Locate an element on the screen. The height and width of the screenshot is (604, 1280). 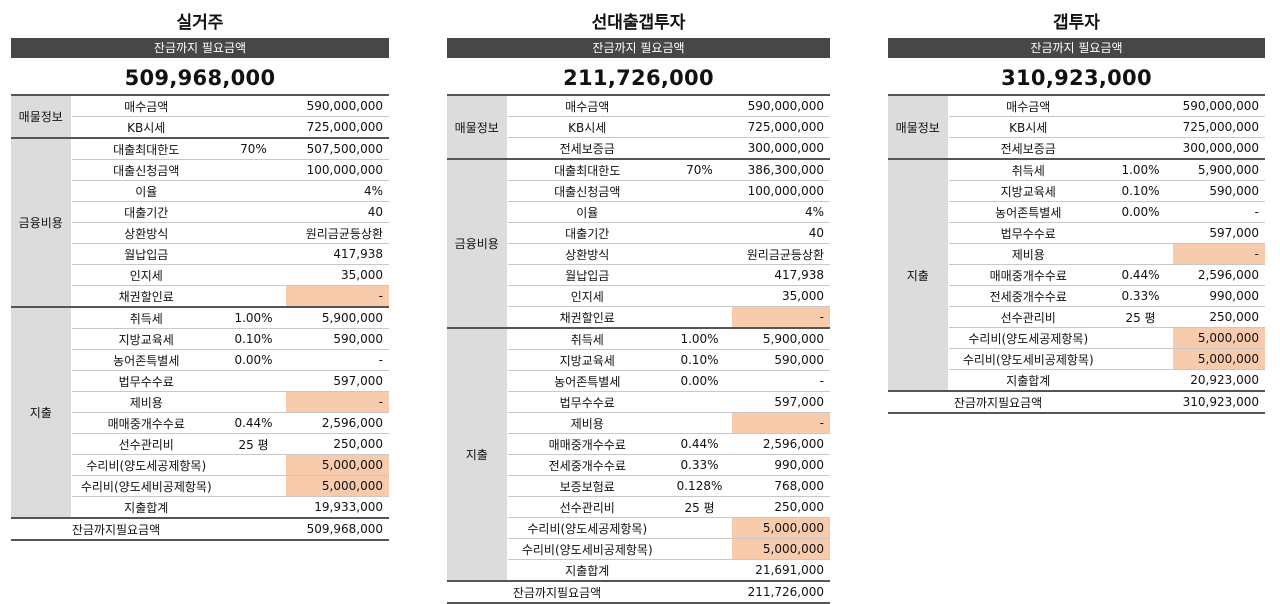
row-label: 대출최대한도 is located at coordinates (146, 149).